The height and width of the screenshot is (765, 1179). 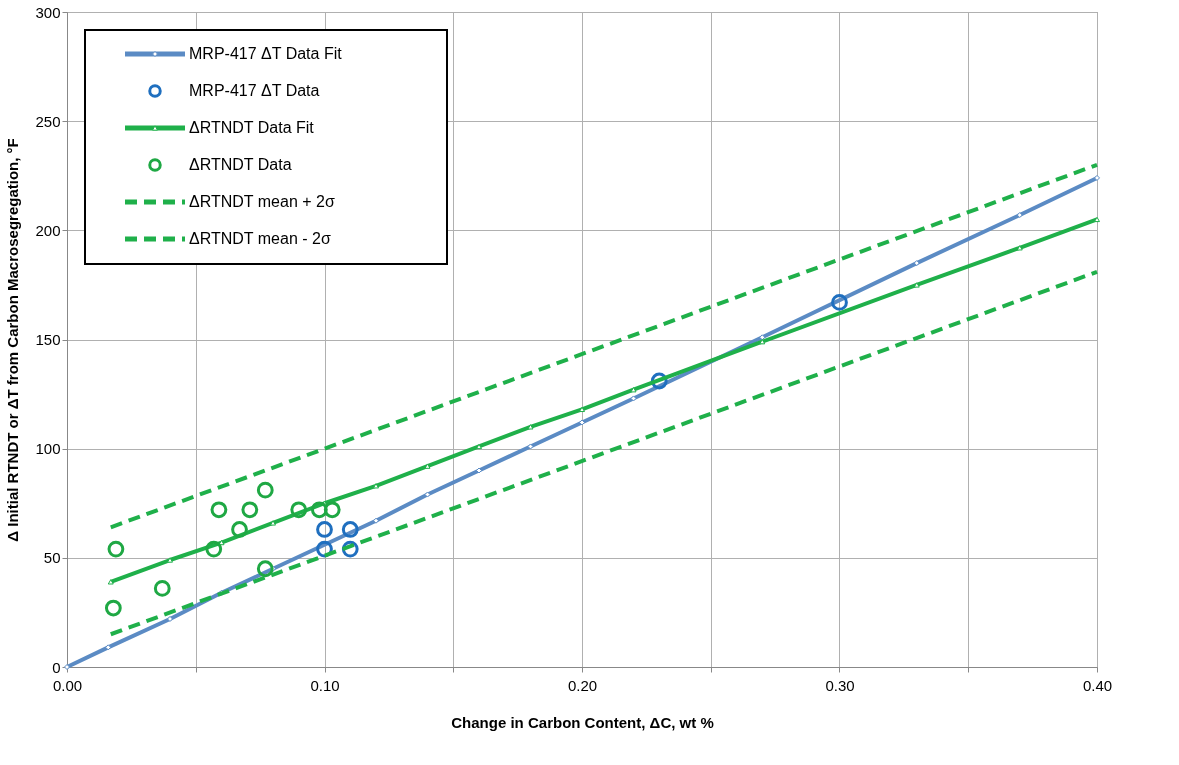 What do you see at coordinates (48, 230) in the screenshot?
I see `y-tick-label: 200` at bounding box center [48, 230].